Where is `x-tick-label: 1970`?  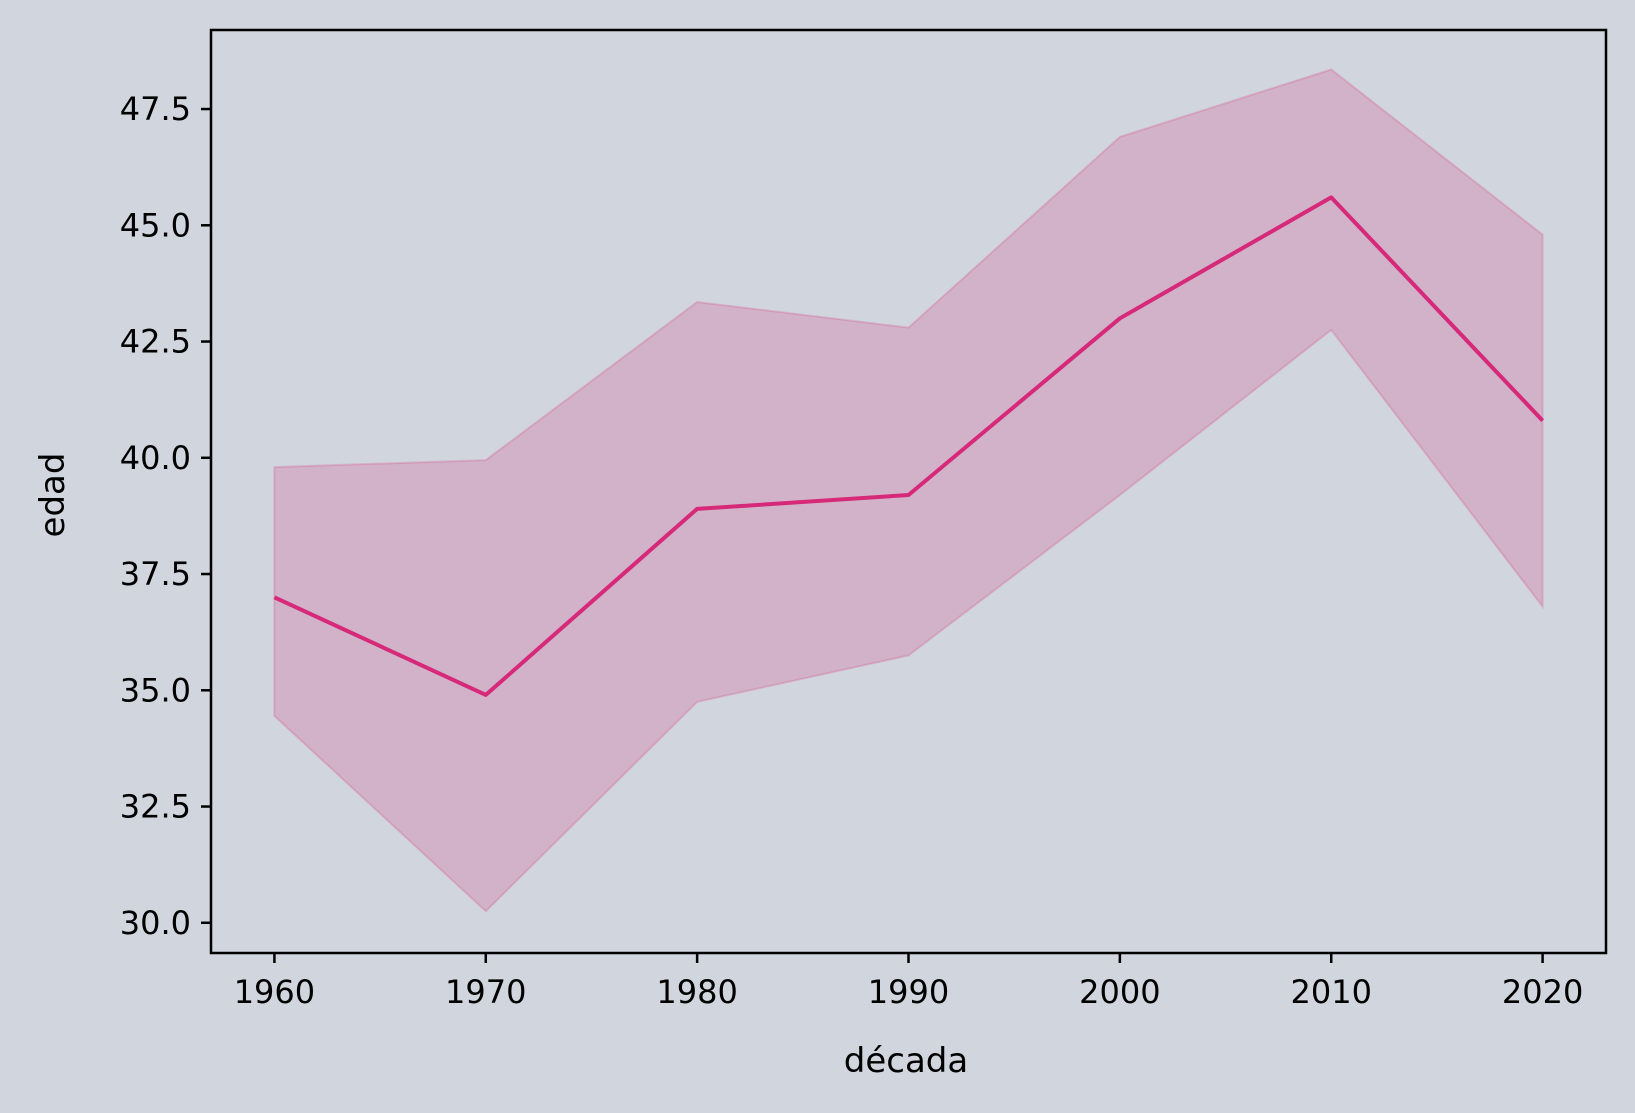 x-tick-label: 1970 is located at coordinates (485, 992).